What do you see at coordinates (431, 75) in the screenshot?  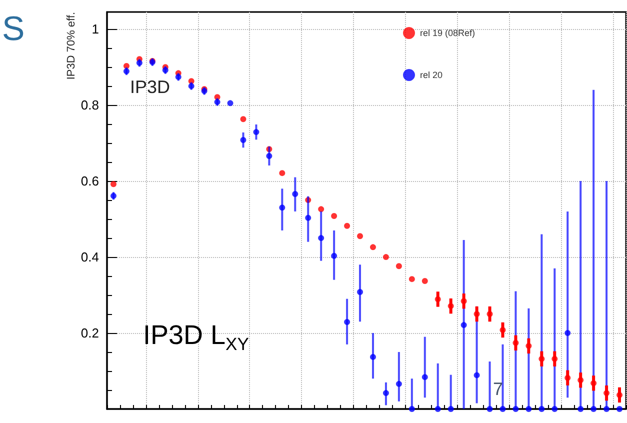 I see `legend-label: rel 20` at bounding box center [431, 75].